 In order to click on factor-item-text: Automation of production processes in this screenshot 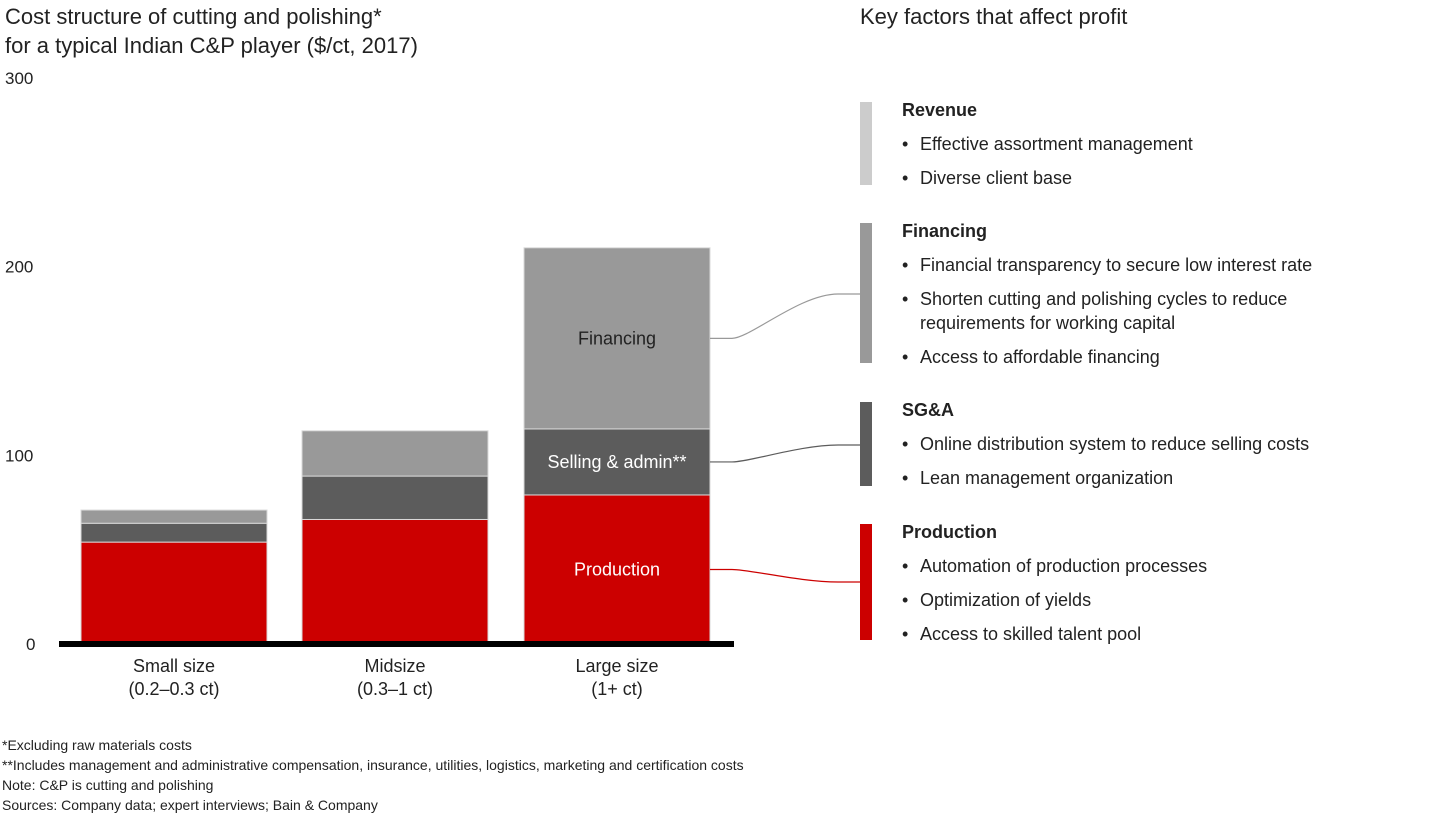, I will do `click(1064, 566)`.